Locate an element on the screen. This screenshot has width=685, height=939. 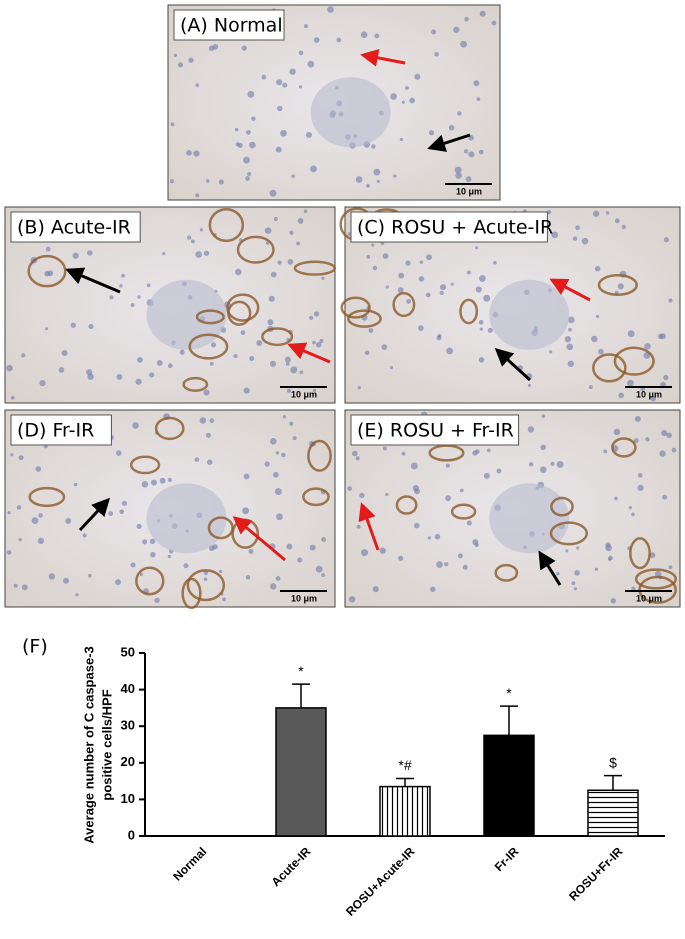
micrograph: (B) Acute-IR 10 μm is located at coordinates (170, 305).